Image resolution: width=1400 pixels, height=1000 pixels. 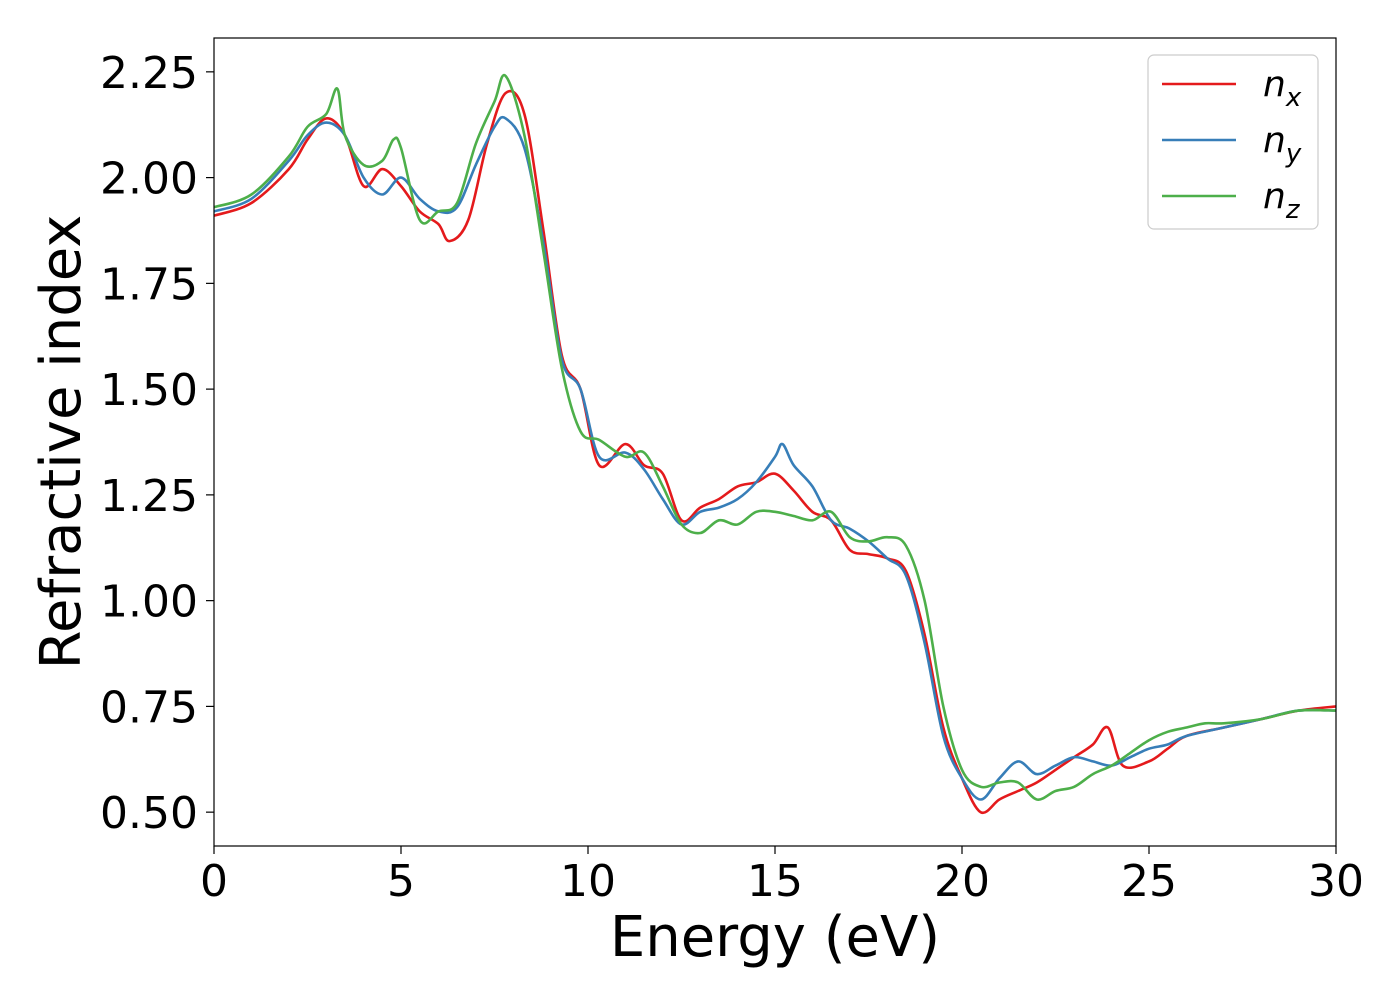 What do you see at coordinates (1282, 200) in the screenshot?
I see `legend-entry-z: nz` at bounding box center [1282, 200].